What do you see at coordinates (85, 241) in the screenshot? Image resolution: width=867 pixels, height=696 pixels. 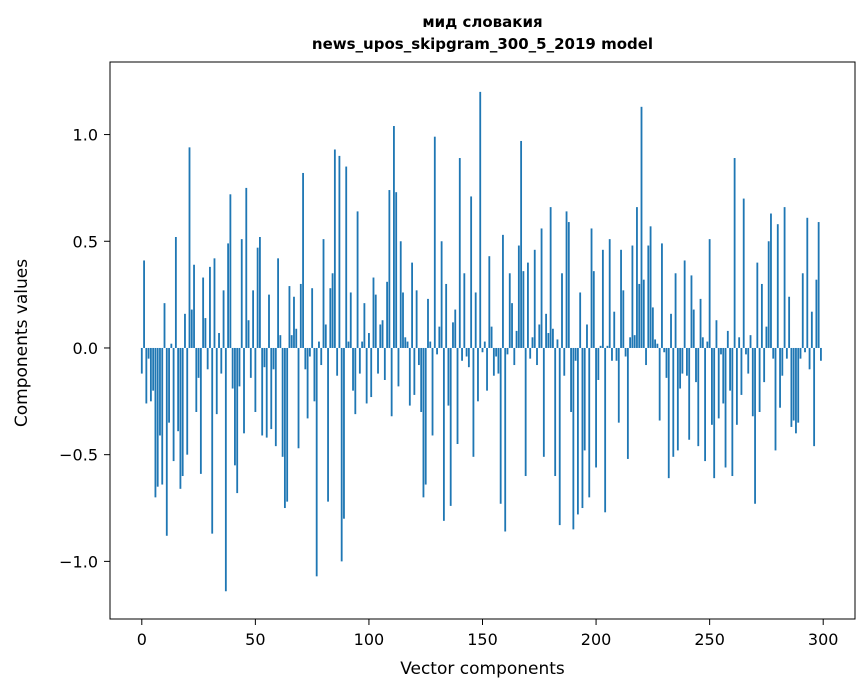 I see `y-tick-label: 0.5` at bounding box center [85, 241].